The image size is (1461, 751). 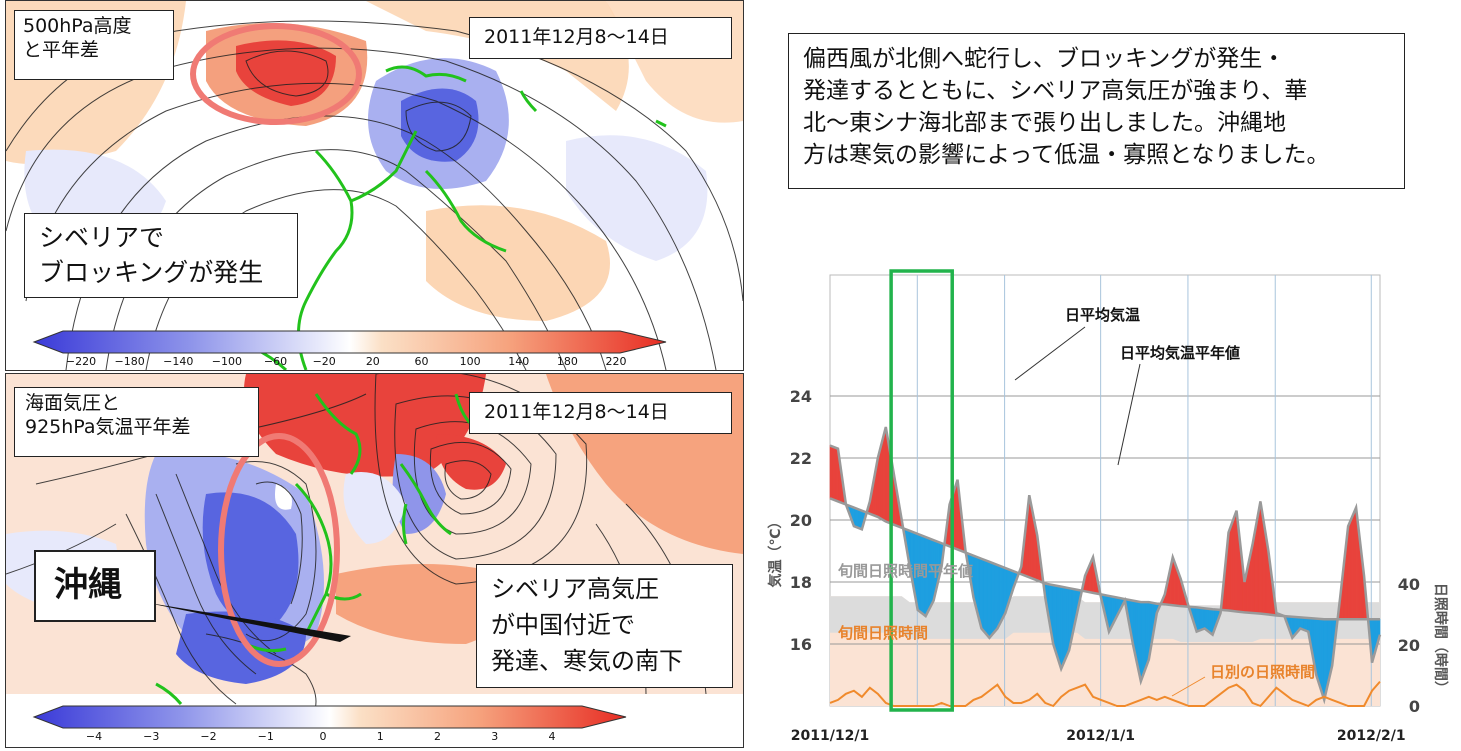 I want to click on top-map-note: シベリアで ブロッキングが発生, so click(x=161, y=255).